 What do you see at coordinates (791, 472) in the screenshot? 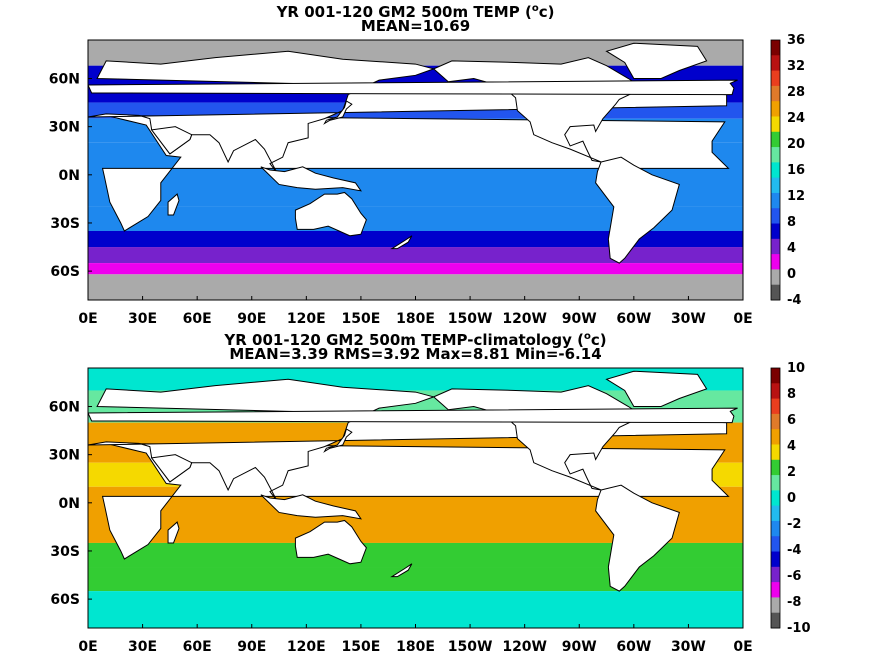
I see `colorbar-tick-label: 2` at bounding box center [791, 472].